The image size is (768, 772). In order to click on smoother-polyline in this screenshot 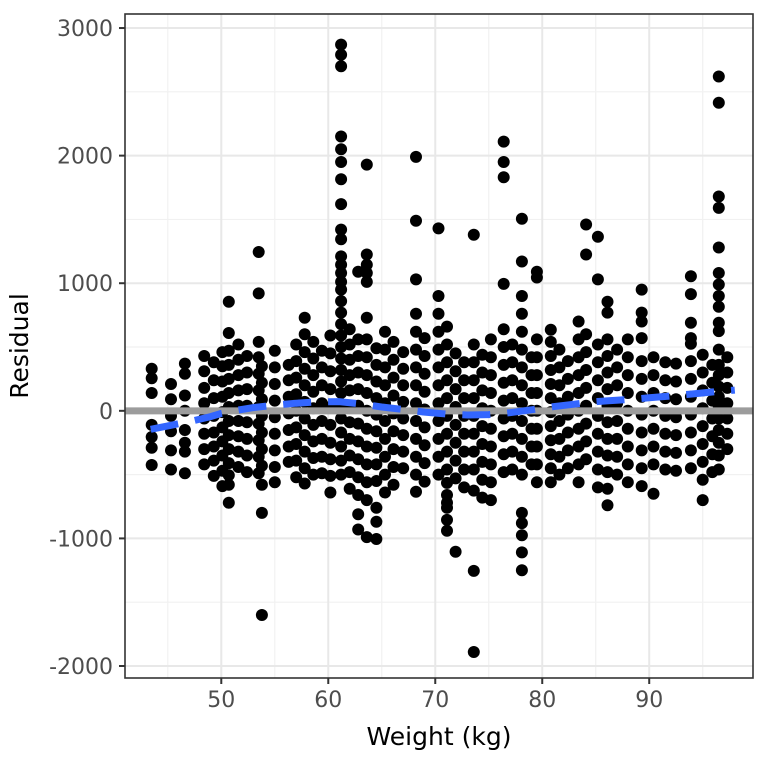, I will do `click(443, 409)`.